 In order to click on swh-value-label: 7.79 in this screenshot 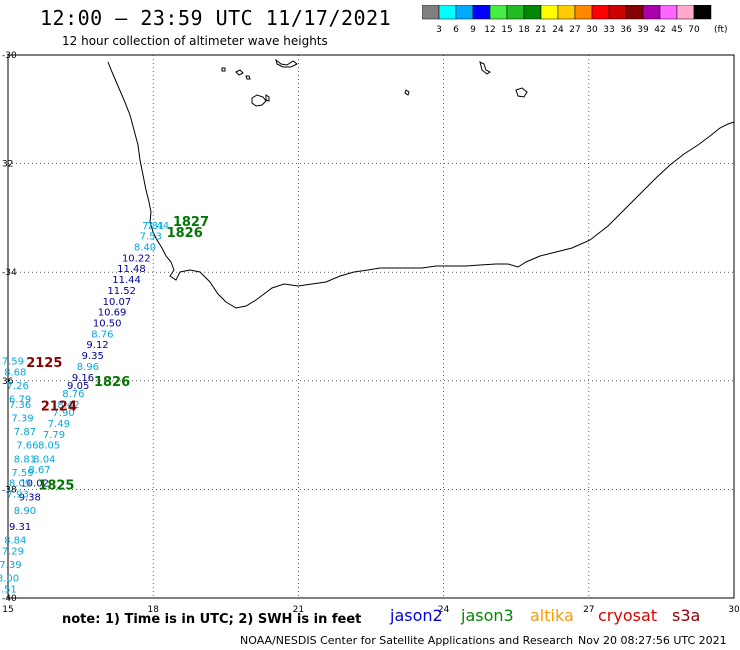, I will do `click(54, 435)`.